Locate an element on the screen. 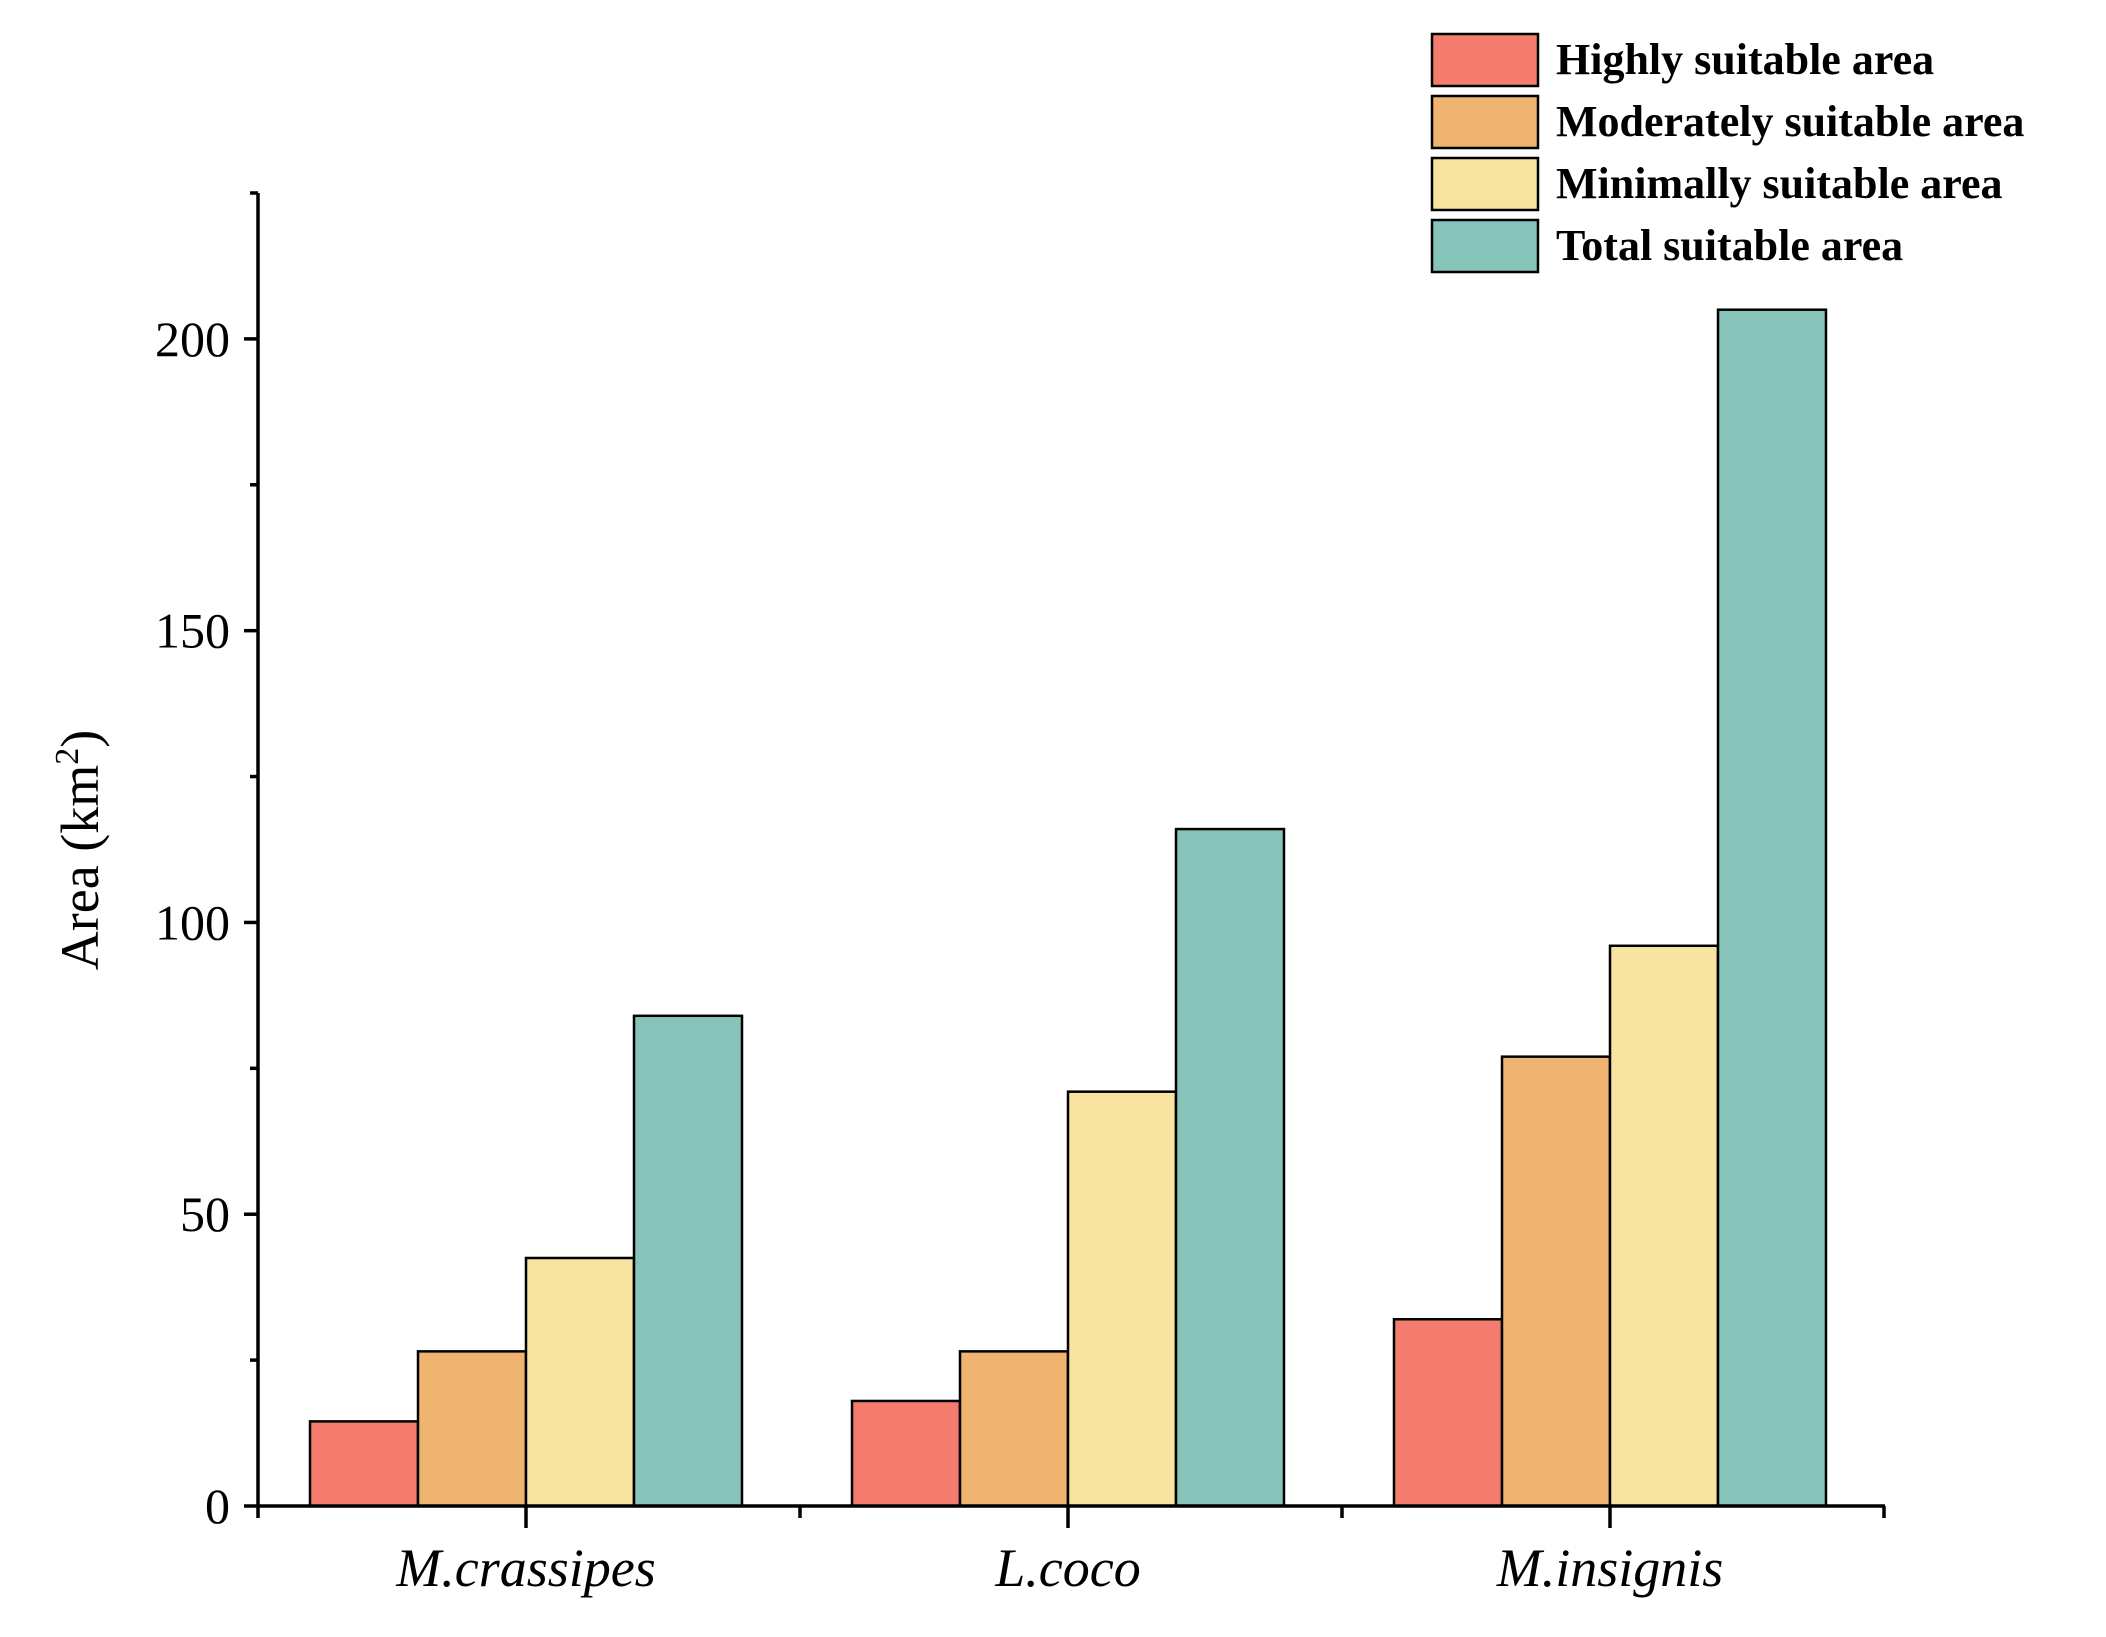 The image size is (2106, 1637). x-category-label: M.crassipes is located at coordinates (525, 1568).